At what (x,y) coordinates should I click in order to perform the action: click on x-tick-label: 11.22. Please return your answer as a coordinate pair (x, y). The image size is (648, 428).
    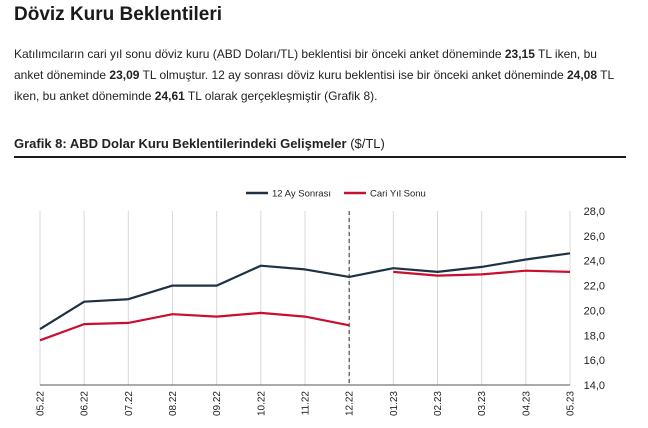
    Looking at the image, I should click on (306, 403).